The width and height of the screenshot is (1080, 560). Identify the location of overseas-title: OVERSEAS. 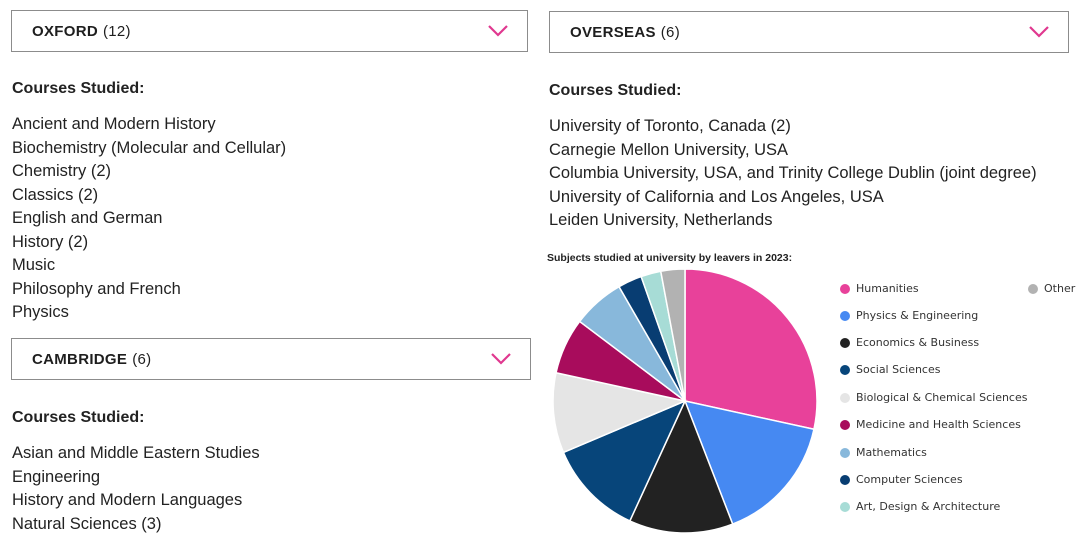
(613, 32).